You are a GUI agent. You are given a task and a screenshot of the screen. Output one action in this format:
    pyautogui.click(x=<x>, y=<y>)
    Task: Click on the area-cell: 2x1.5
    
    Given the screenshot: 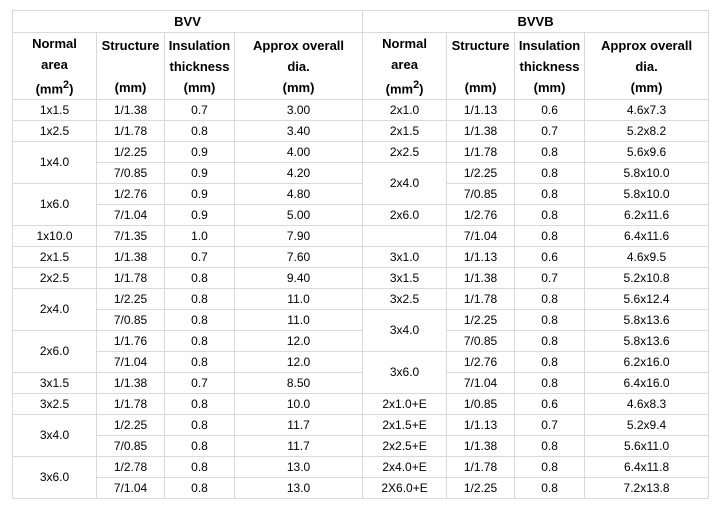 What is the action you would take?
    pyautogui.click(x=405, y=131)
    